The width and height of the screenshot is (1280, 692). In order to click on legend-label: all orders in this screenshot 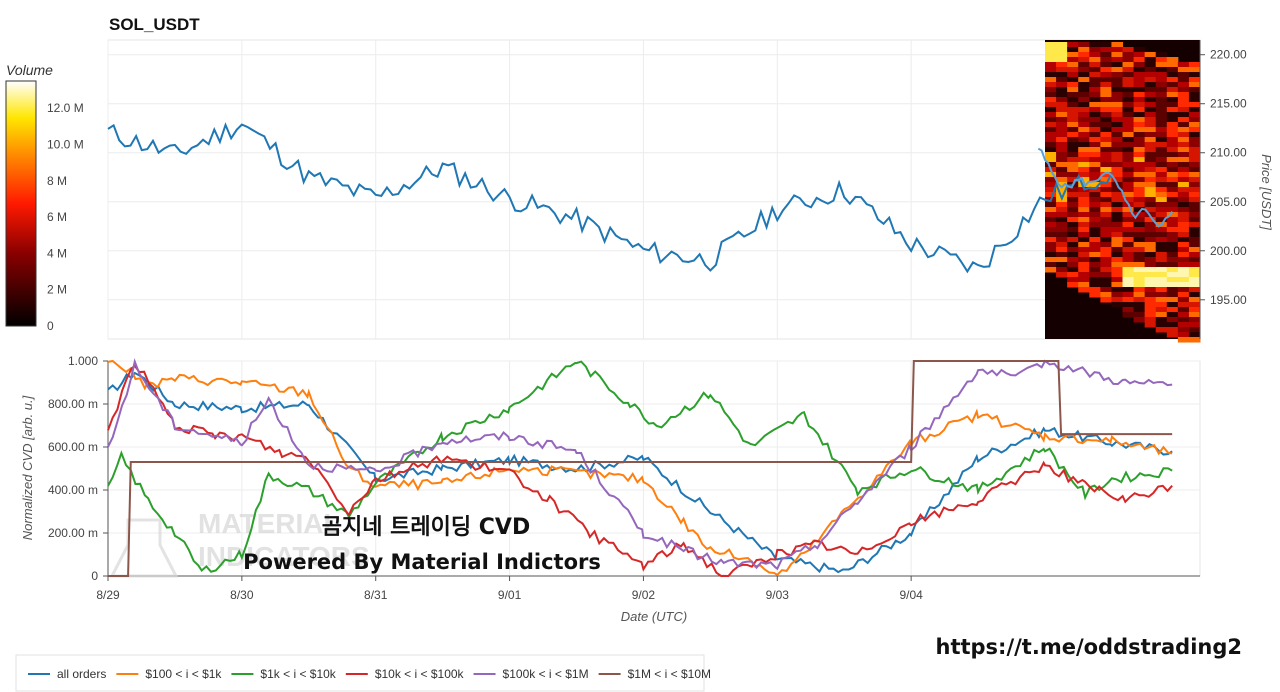, I will do `click(81, 674)`.